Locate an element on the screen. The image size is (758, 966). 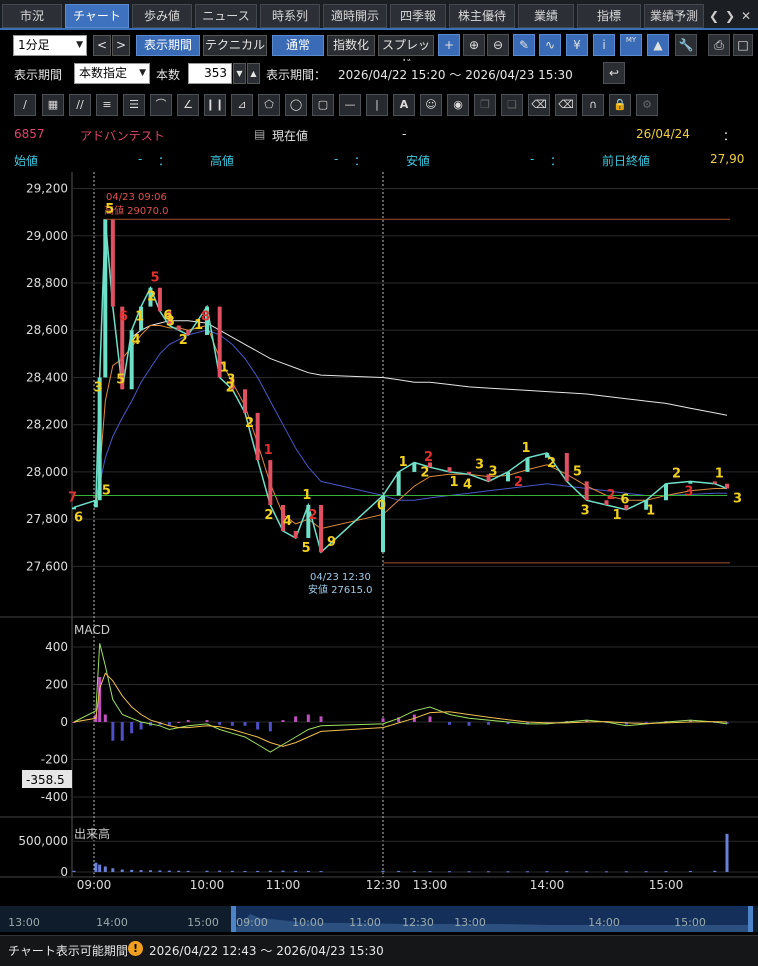
reset-icon: ↩ is located at coordinates (614, 73).